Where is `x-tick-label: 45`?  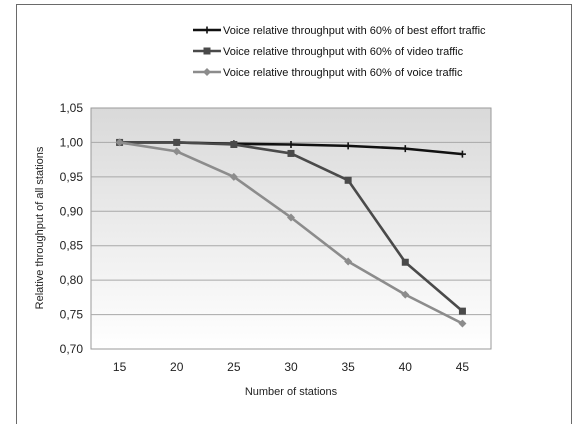 x-tick-label: 45 is located at coordinates (463, 367).